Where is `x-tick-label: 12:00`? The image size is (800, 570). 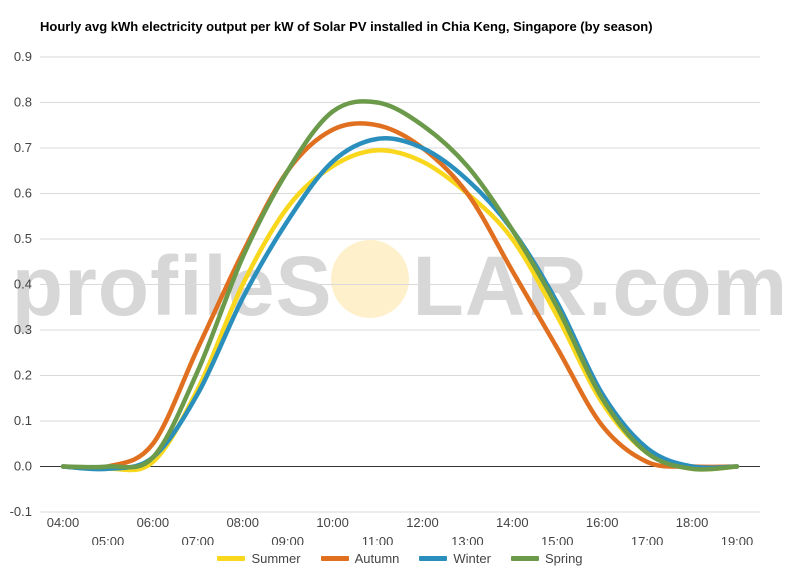 x-tick-label: 12:00 is located at coordinates (422, 522).